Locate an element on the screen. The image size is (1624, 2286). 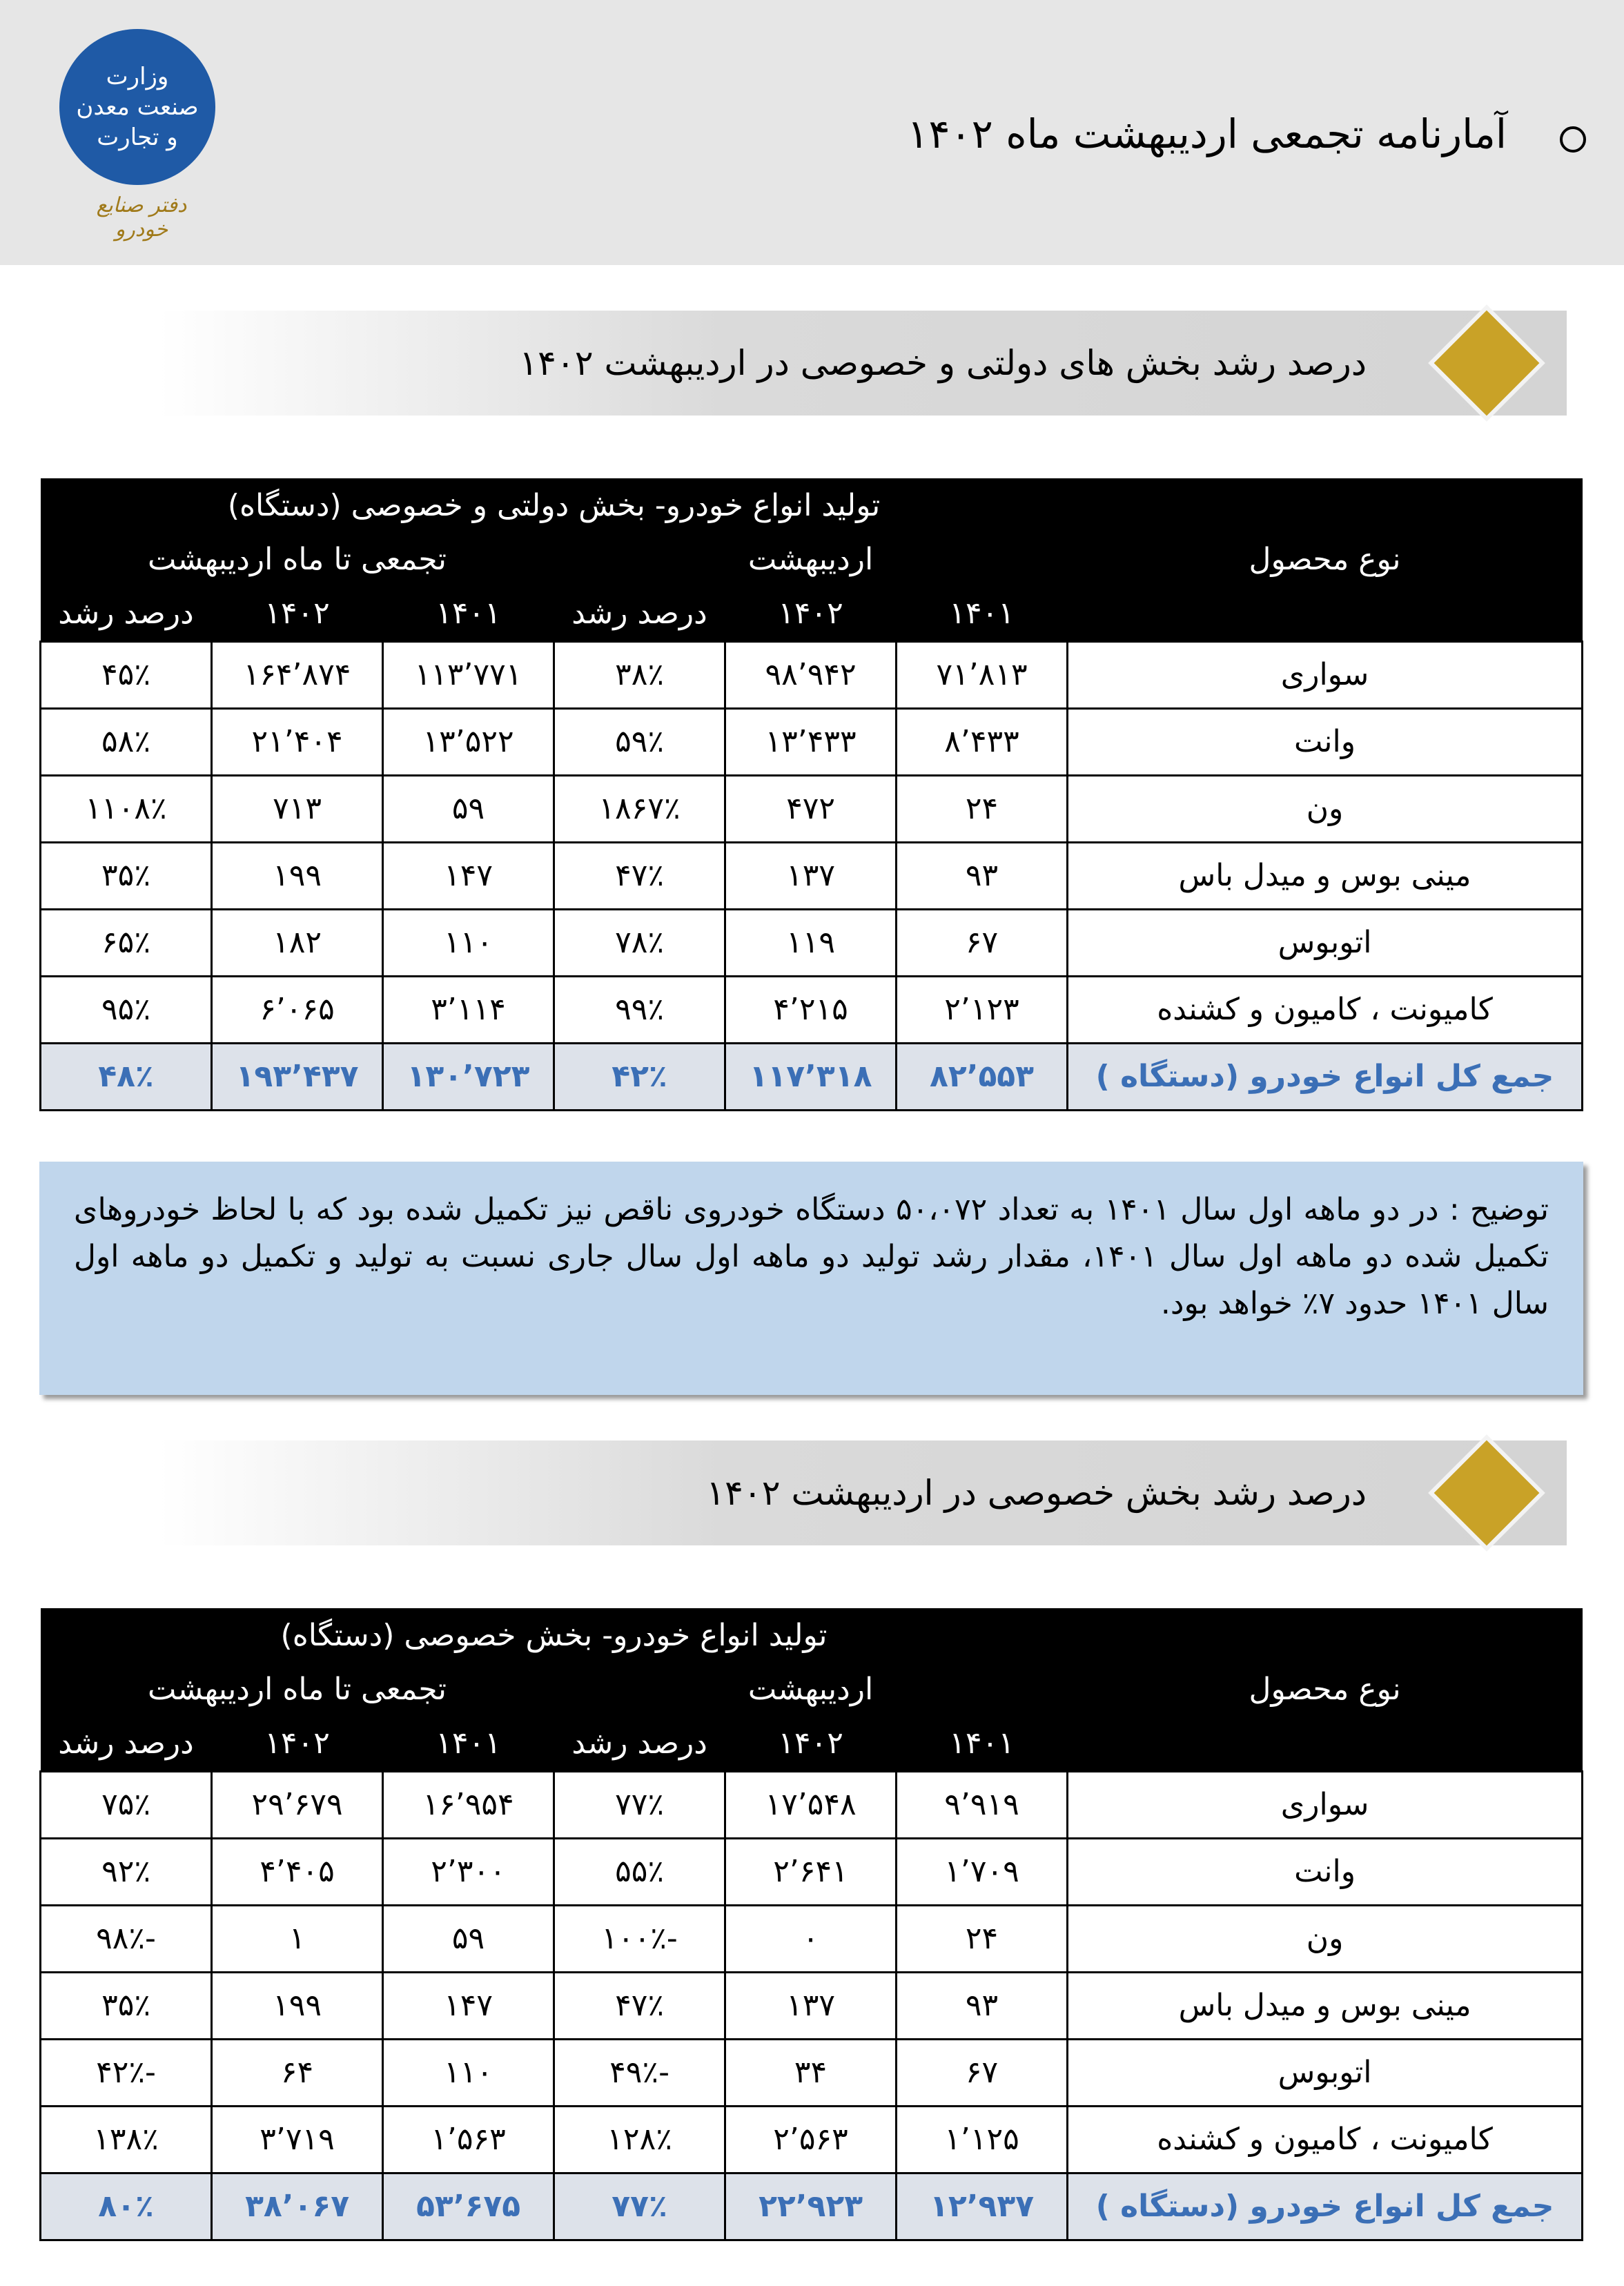
value-cell: ۲٬۱۲۳ is located at coordinates (982, 1009).